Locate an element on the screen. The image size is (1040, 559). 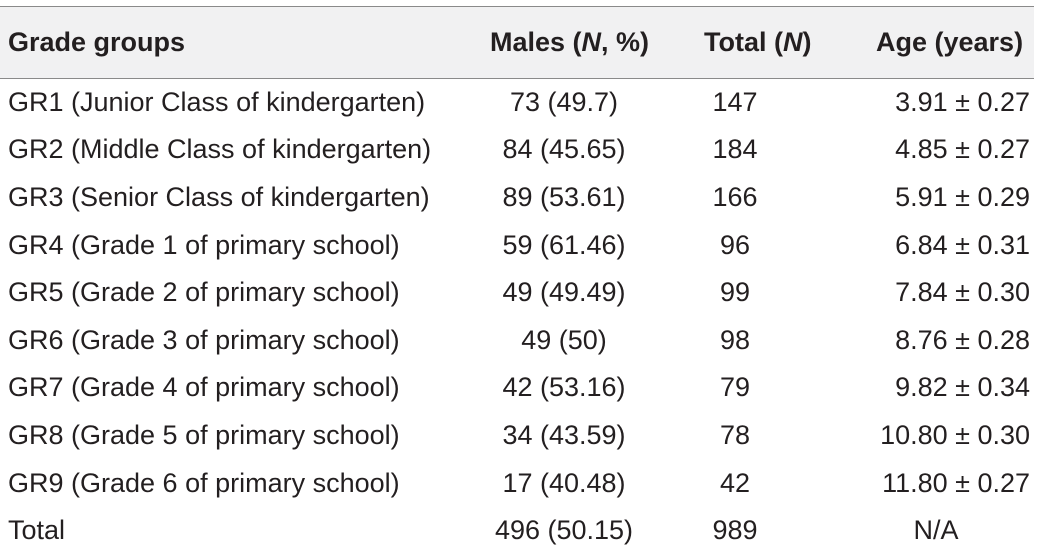
header-total: Total (N) is located at coordinates (765, 42).